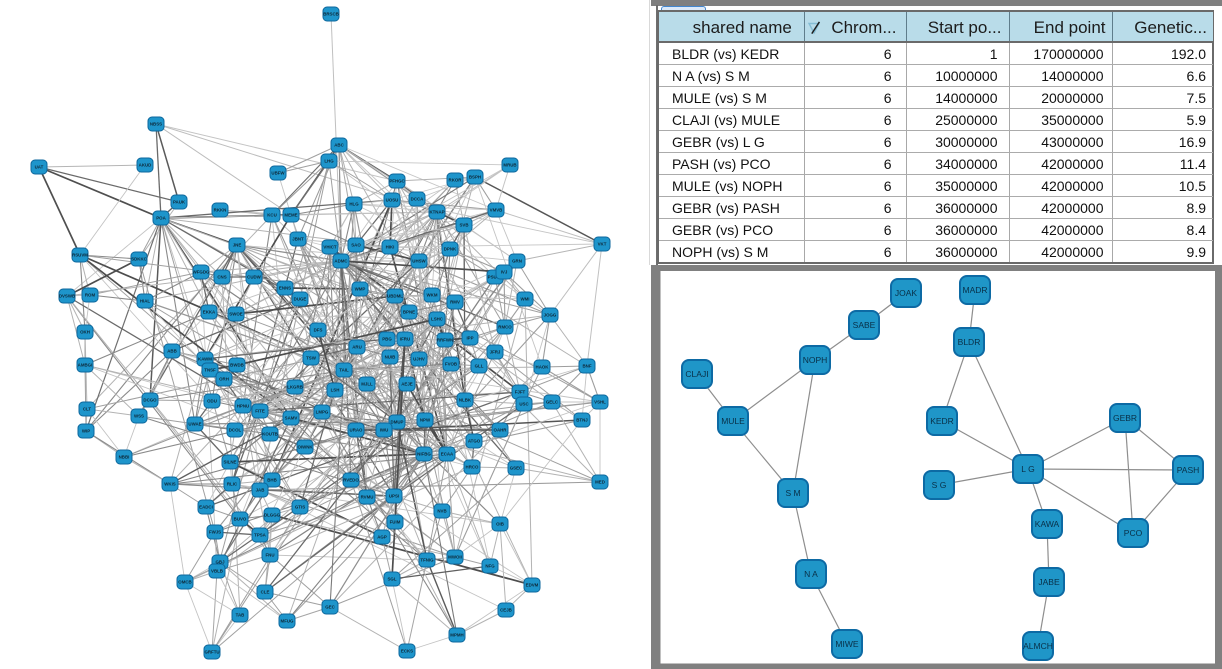  What do you see at coordinates (90, 295) in the screenshot?
I see `svg-text: ROM` at bounding box center [90, 295].